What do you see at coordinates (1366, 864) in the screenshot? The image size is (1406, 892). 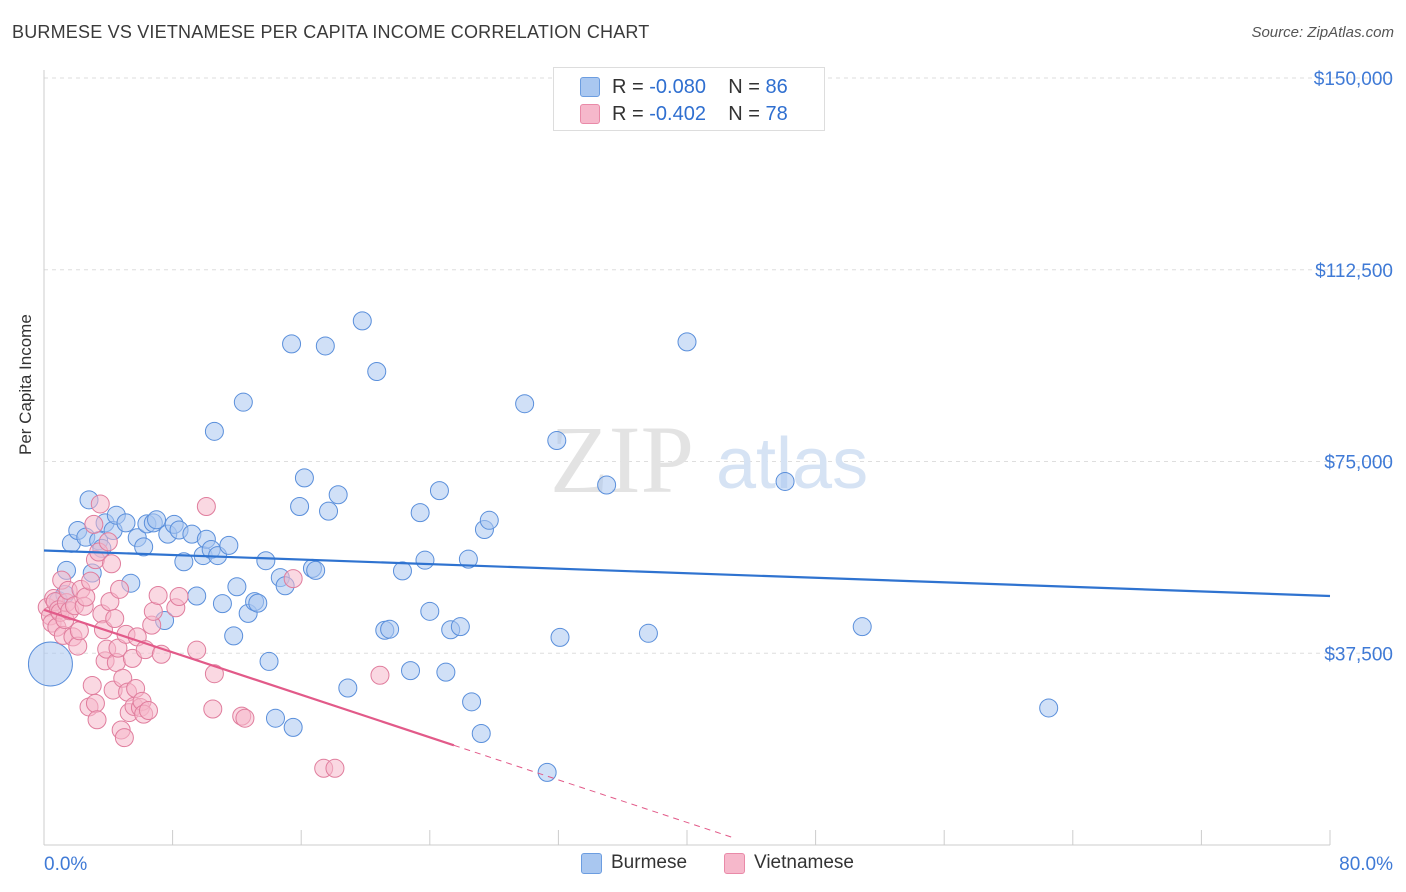 I see `x-tick-label-right: 80.0%` at bounding box center [1366, 864].